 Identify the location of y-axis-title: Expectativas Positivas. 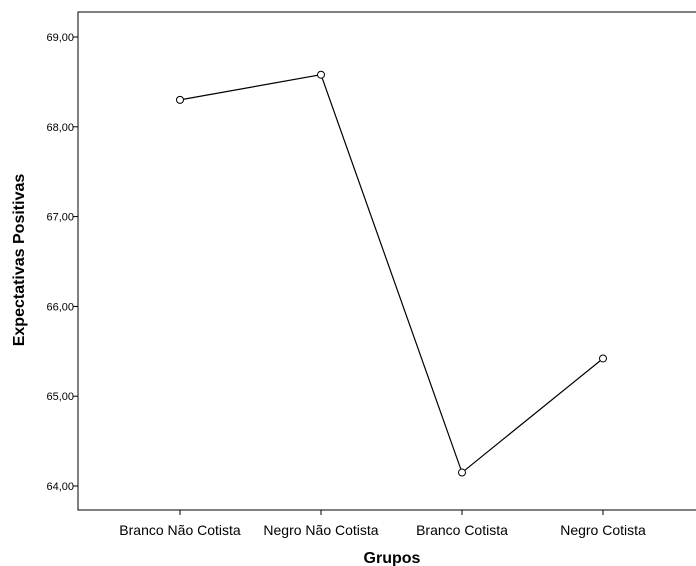
(19, 260).